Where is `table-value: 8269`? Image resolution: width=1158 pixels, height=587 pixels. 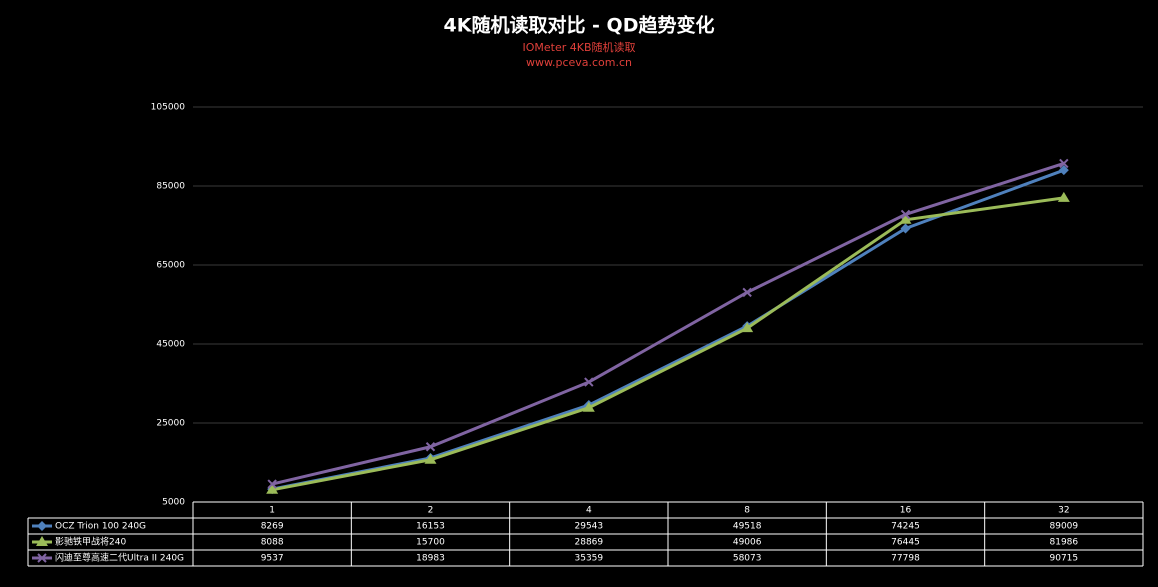
table-value: 8269 is located at coordinates (272, 527).